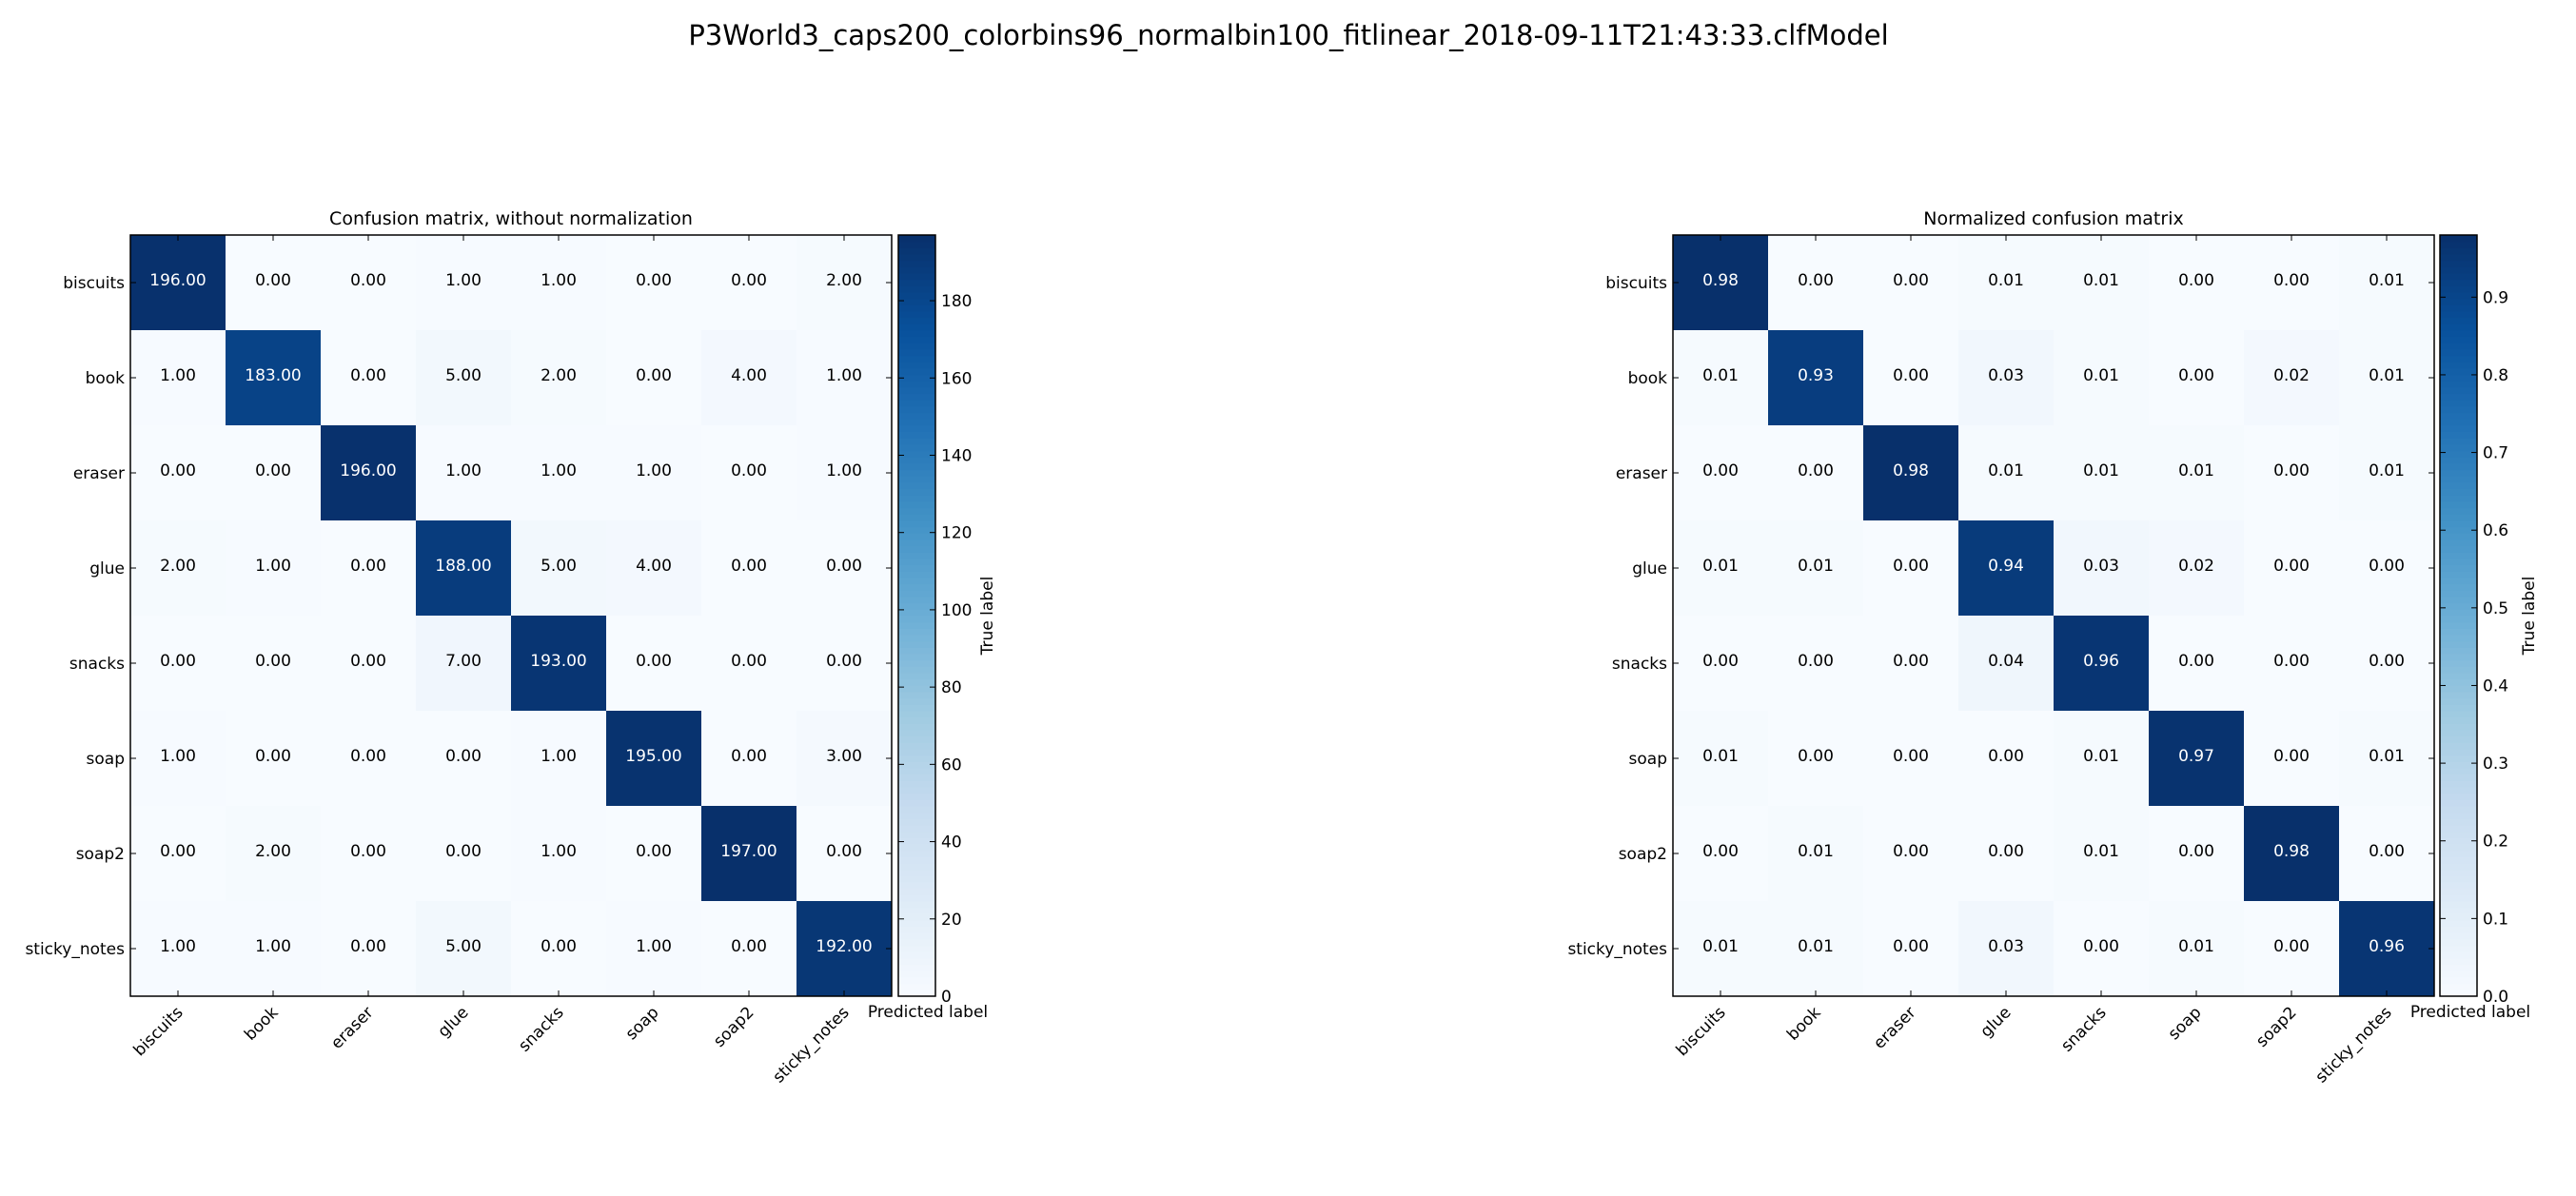 The height and width of the screenshot is (1196, 2576). Describe the element at coordinates (956, 610) in the screenshot. I see `colorbar-tick-label: 100` at that location.